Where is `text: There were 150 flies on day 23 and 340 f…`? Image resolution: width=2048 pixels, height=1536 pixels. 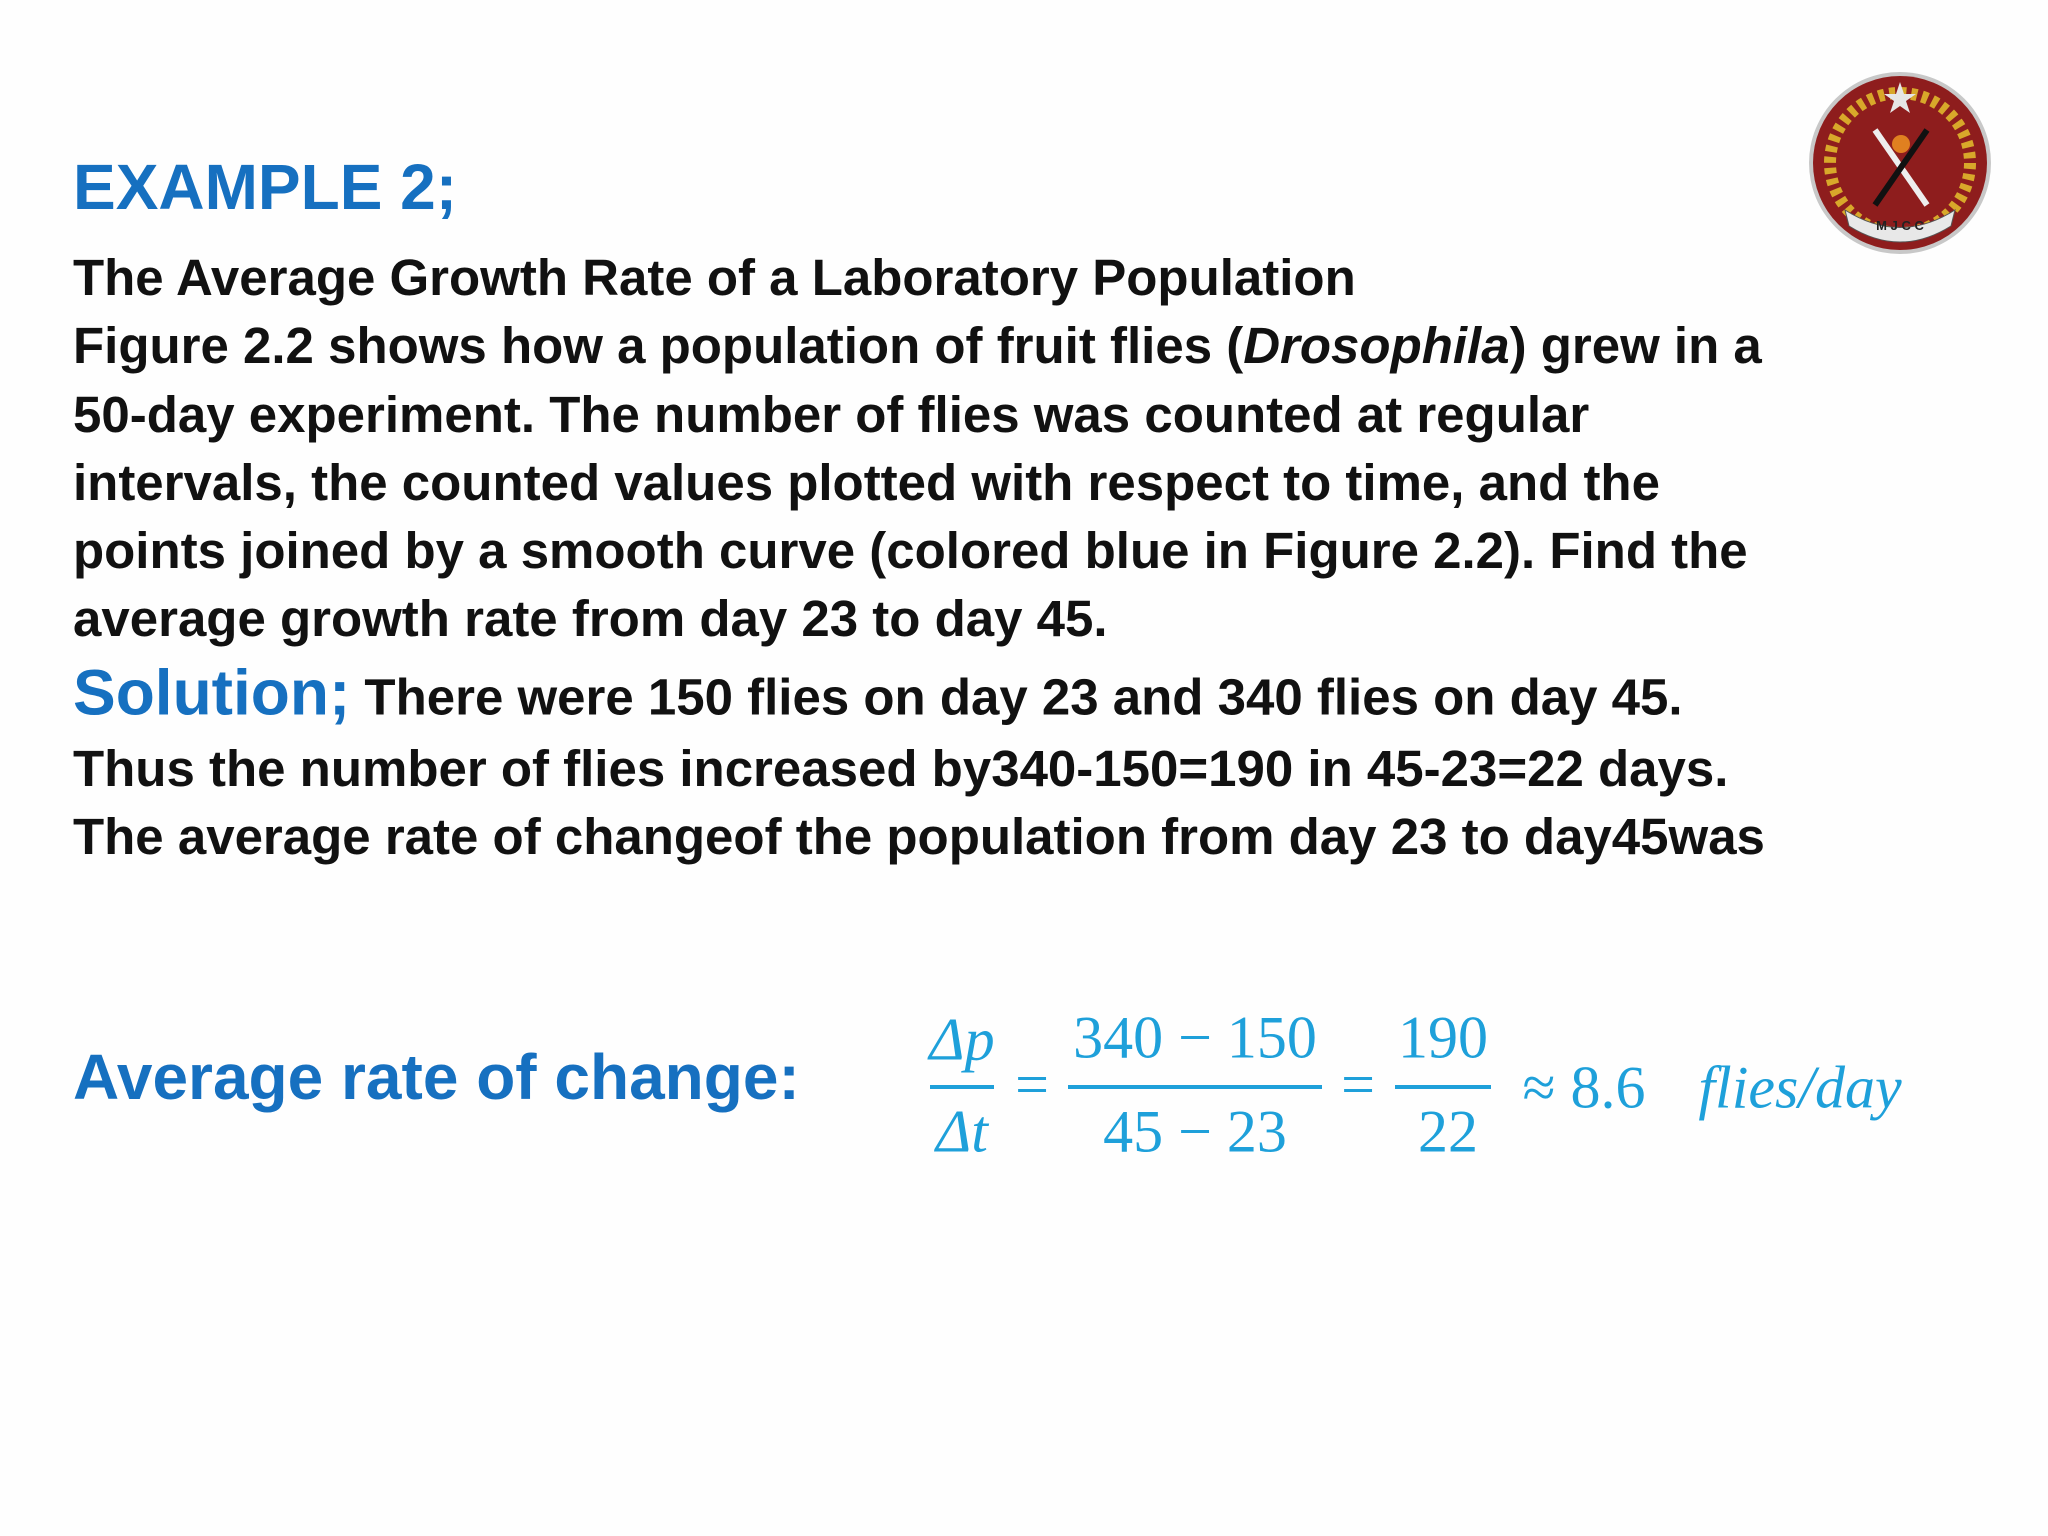
text: There were 150 flies on day 23 and 340 f… is located at coordinates (1023, 697).